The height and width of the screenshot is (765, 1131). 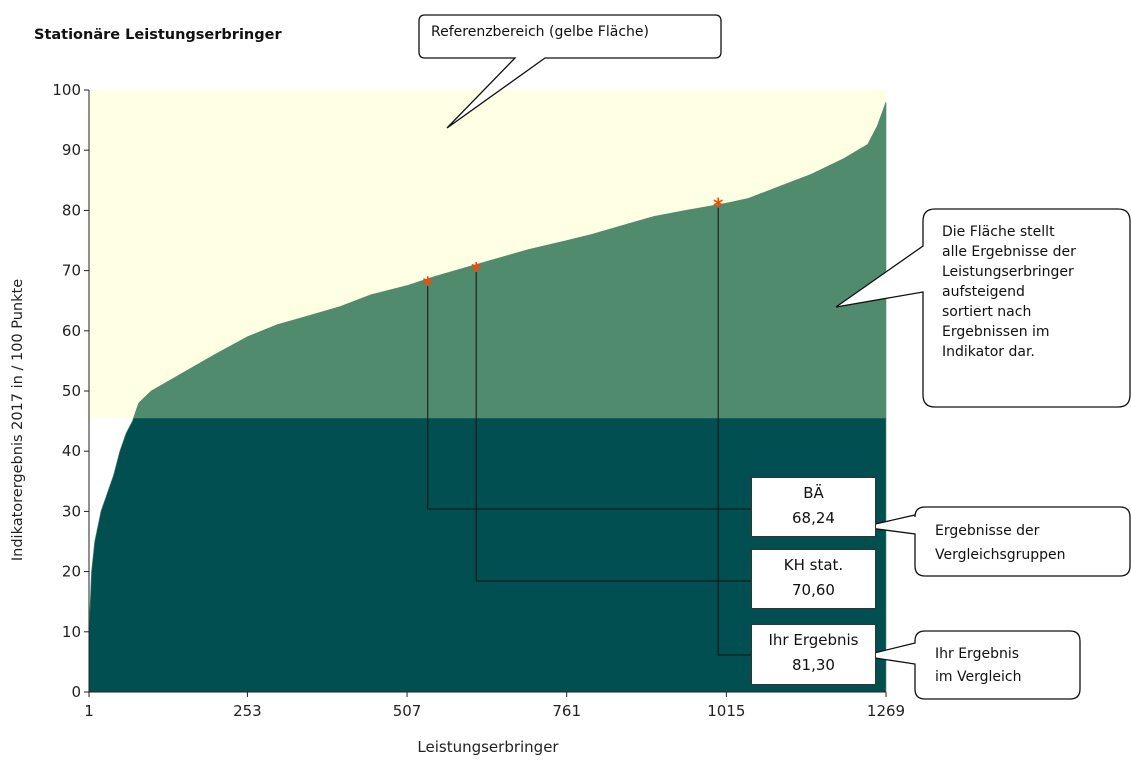 What do you see at coordinates (71, 632) in the screenshot?
I see `y-tick-label: 10` at bounding box center [71, 632].